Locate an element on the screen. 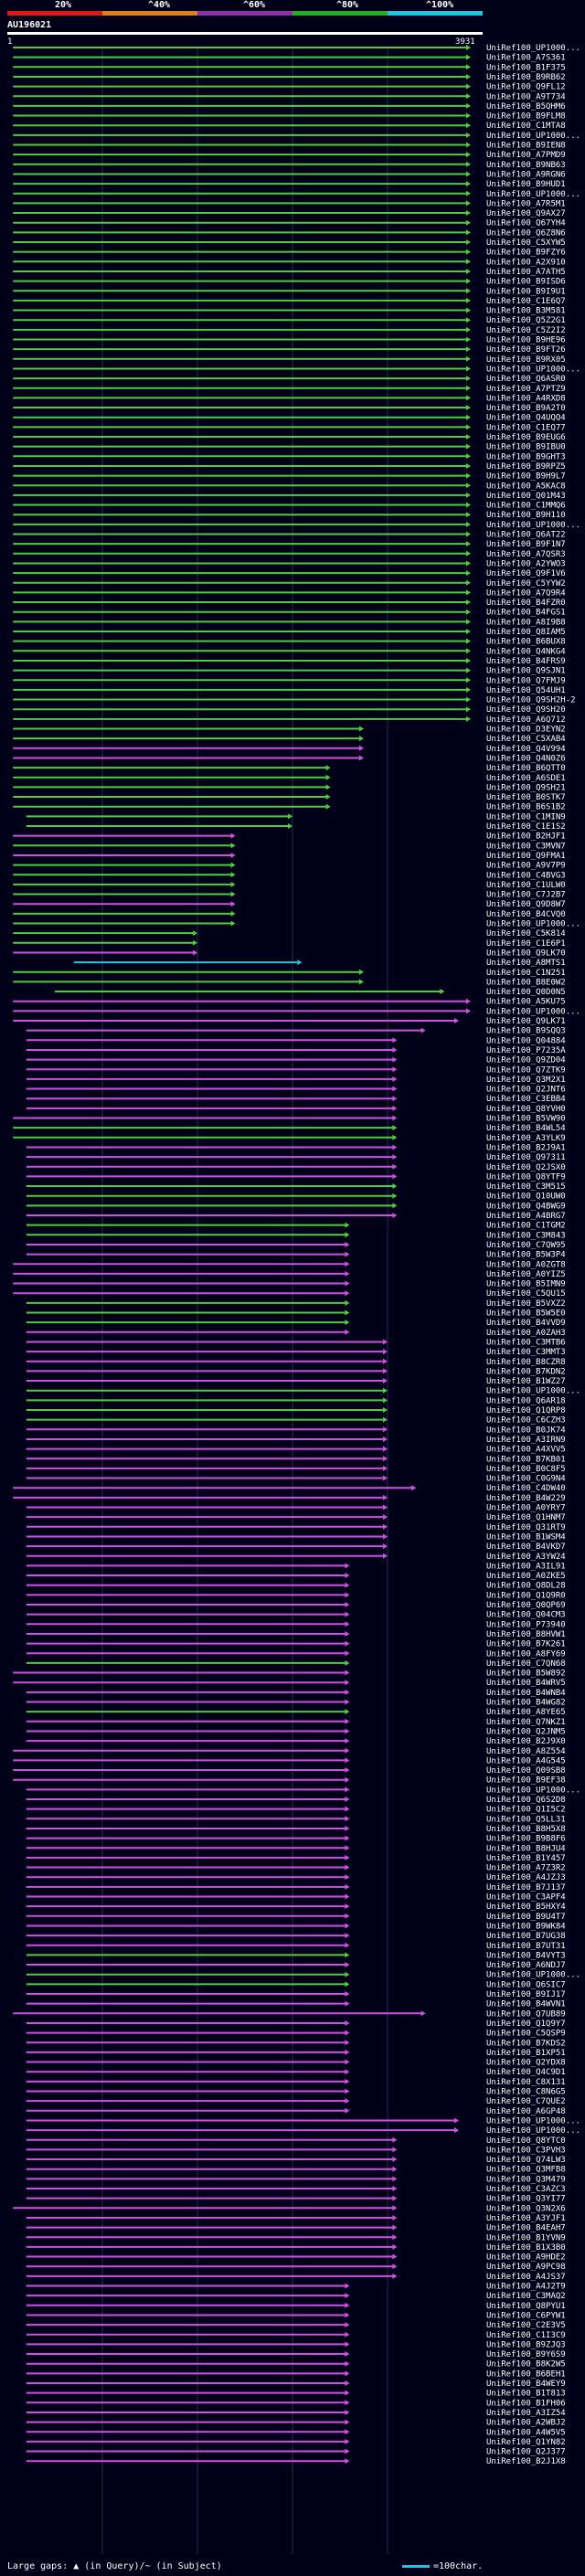  hit-label: UniRef100_Q04884 is located at coordinates (526, 1040).